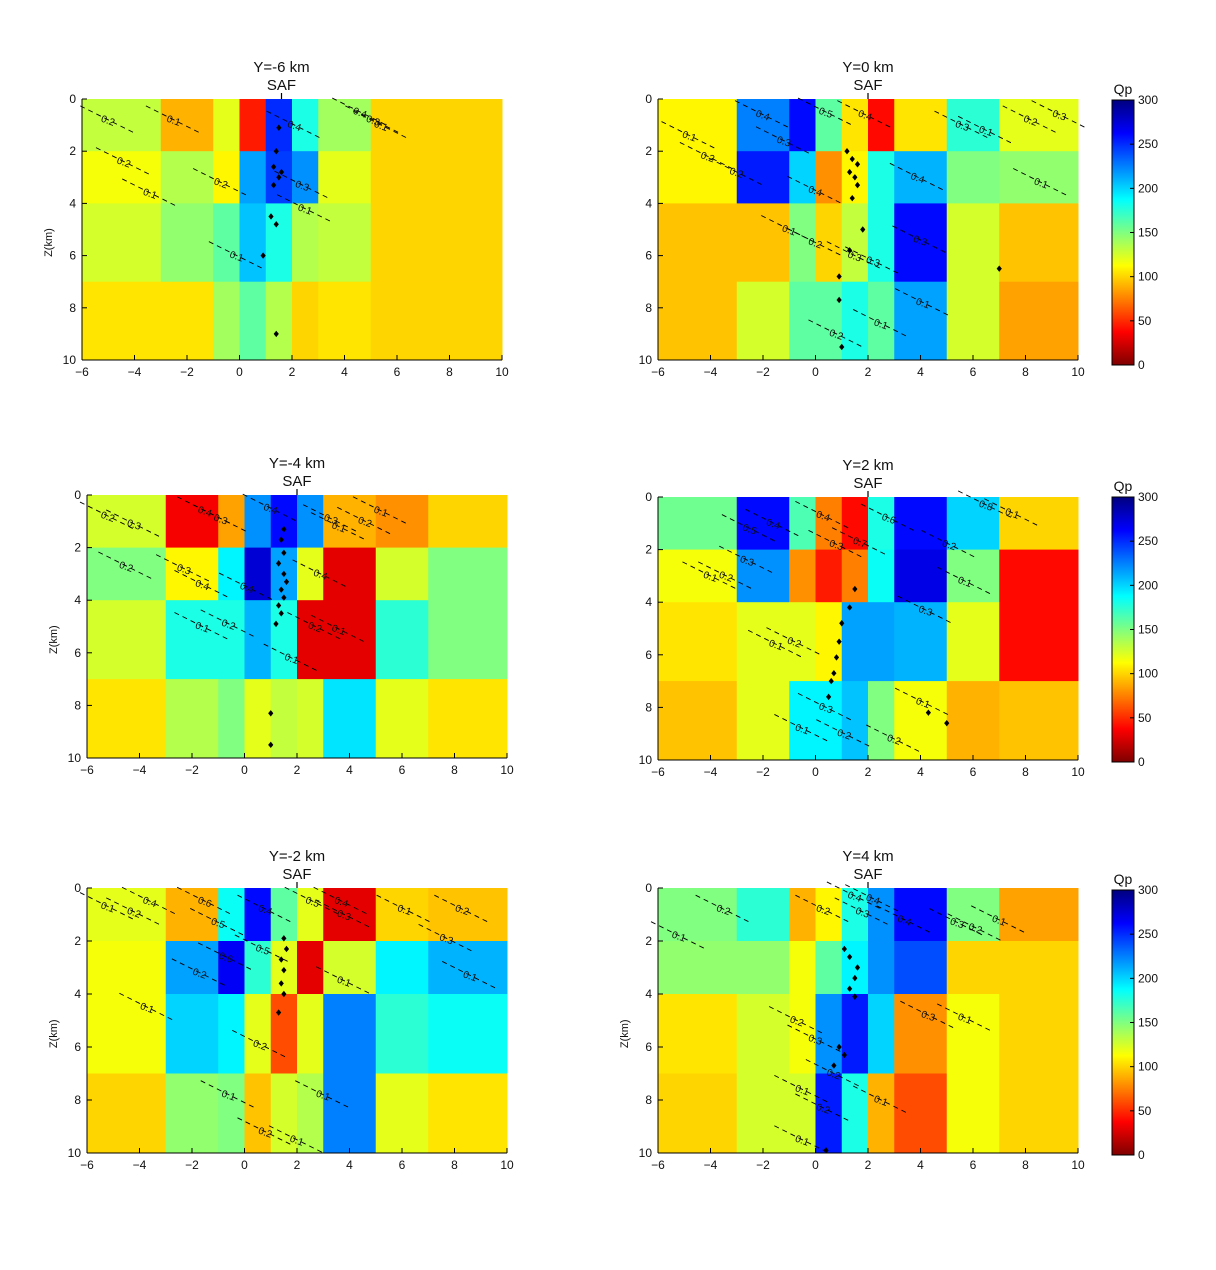  I want to click on panel-title: Y=-6 km, so click(281, 67).